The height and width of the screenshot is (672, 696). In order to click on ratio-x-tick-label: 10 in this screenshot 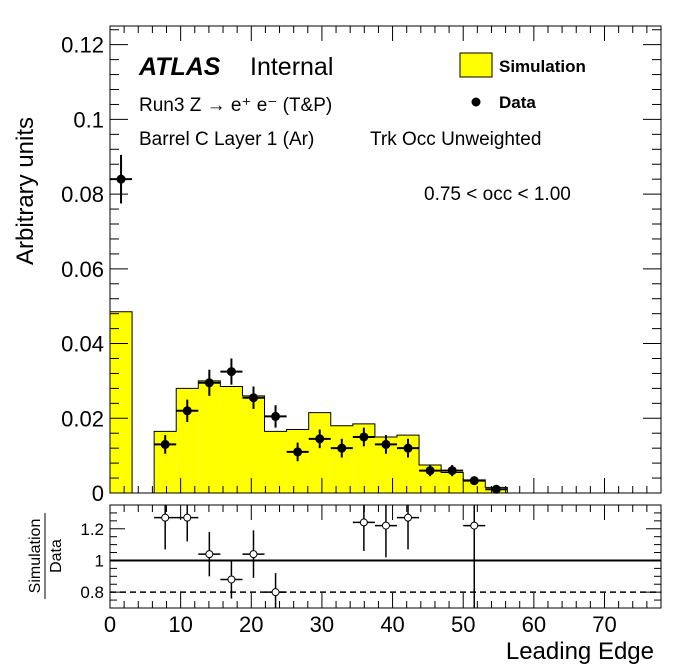, I will do `click(180, 624)`.